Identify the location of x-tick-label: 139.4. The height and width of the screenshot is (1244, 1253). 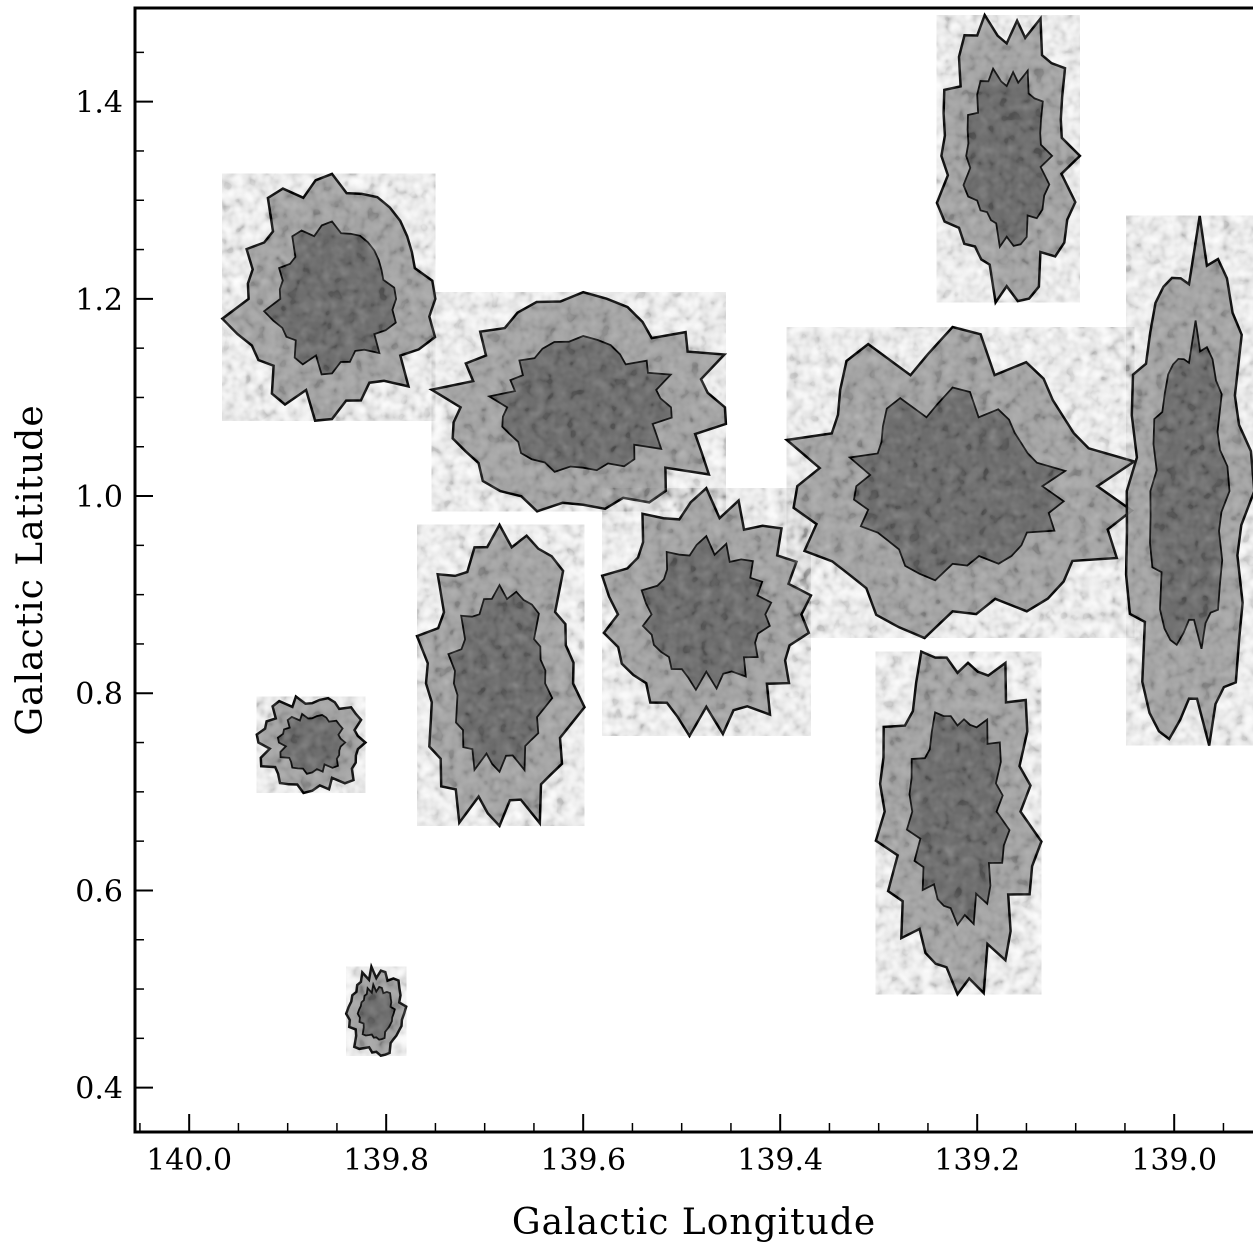
(780, 1160).